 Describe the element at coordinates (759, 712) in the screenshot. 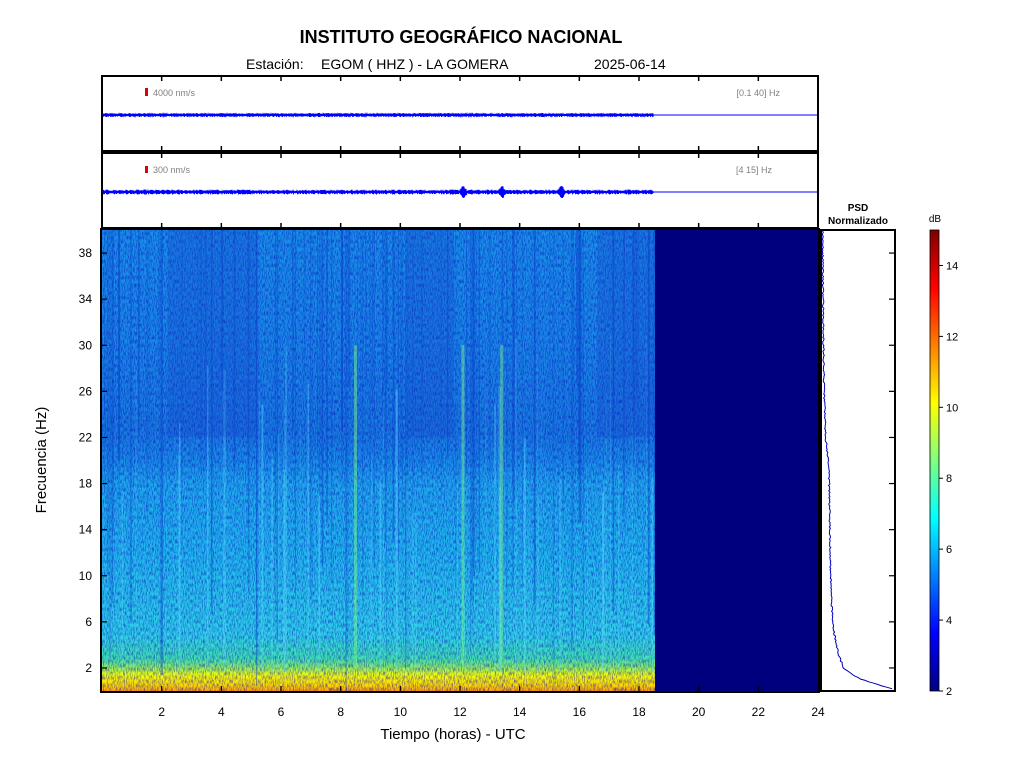

I see `x-tick-label: 22` at that location.